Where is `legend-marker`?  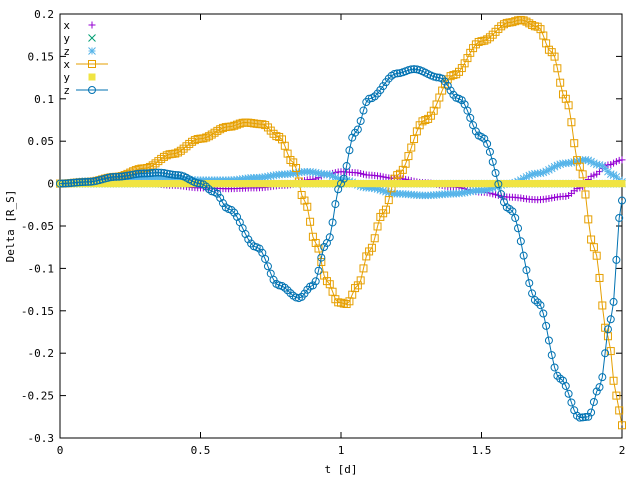
legend-marker is located at coordinates (92, 90).